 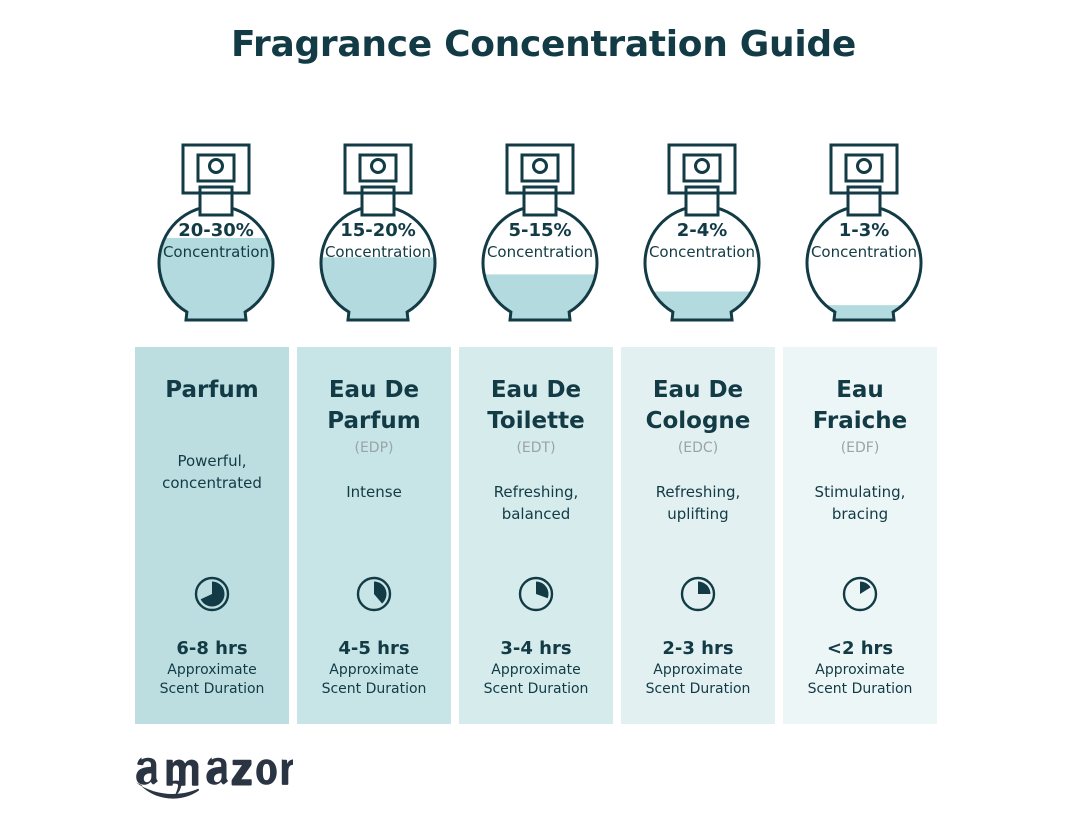 I want to click on description-line-2: bracing, so click(x=860, y=514).